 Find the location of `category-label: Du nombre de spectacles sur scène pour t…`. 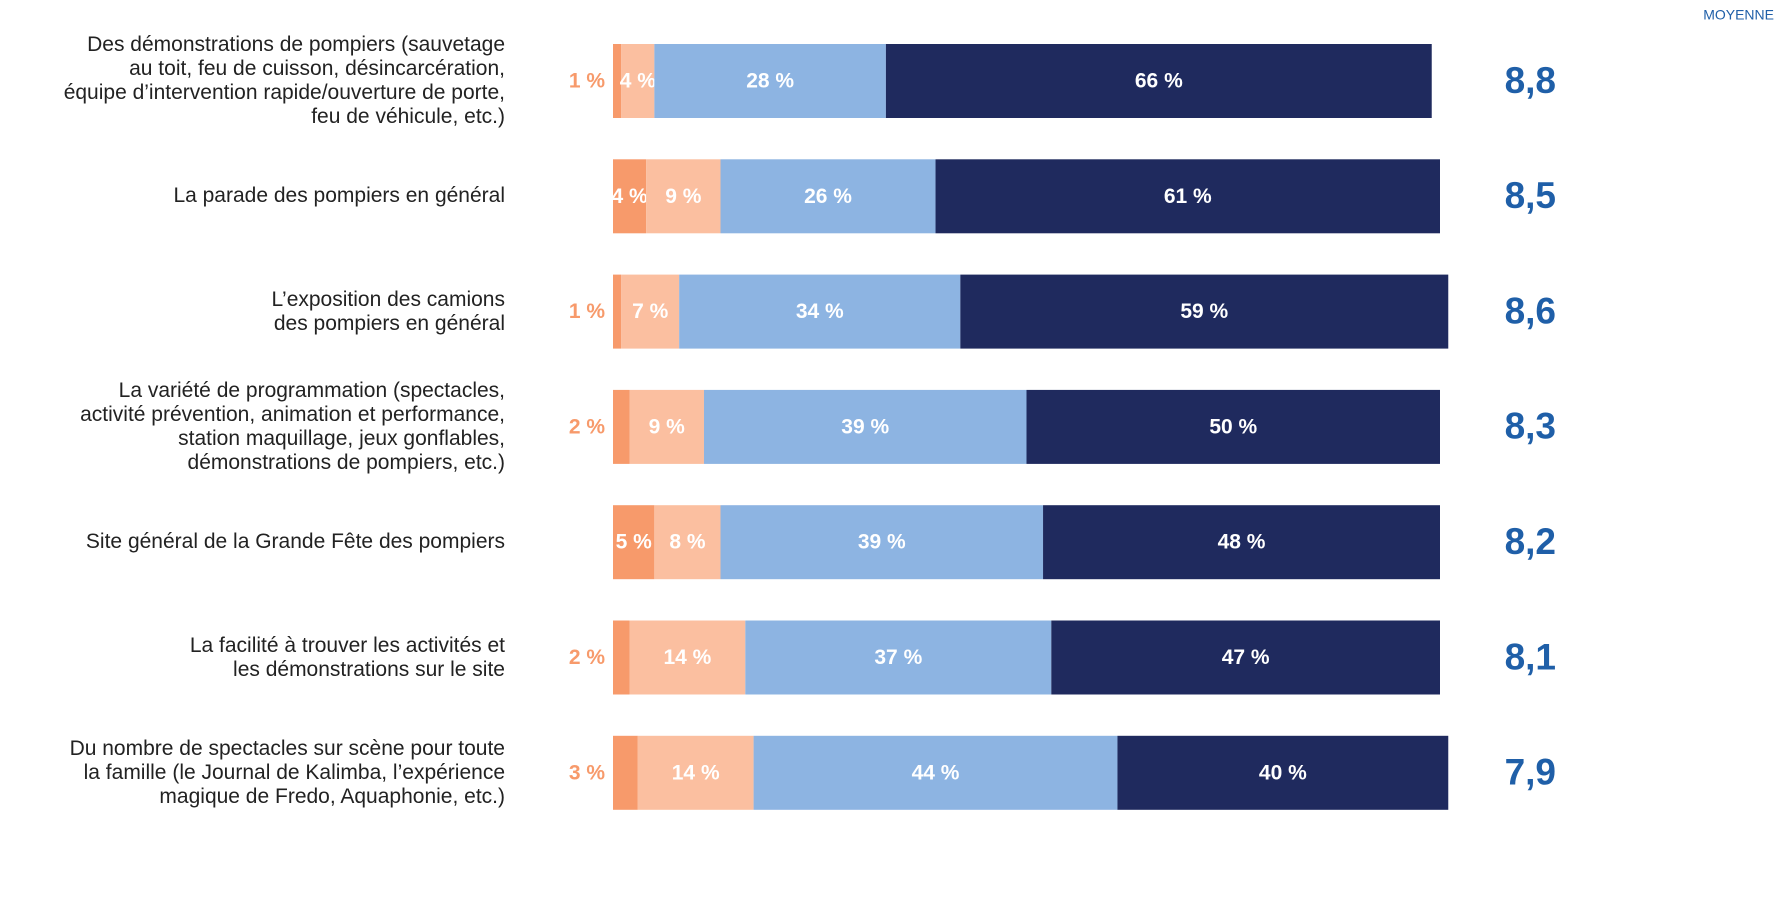

category-label: Du nombre de spectacles sur scène pour t… is located at coordinates (287, 772).